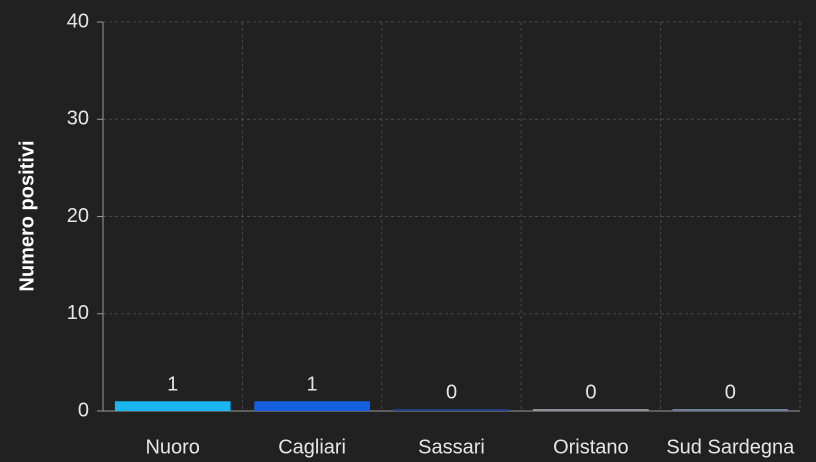 This screenshot has height=462, width=816. What do you see at coordinates (78, 21) in the screenshot?
I see `y-tick-label: 40` at bounding box center [78, 21].